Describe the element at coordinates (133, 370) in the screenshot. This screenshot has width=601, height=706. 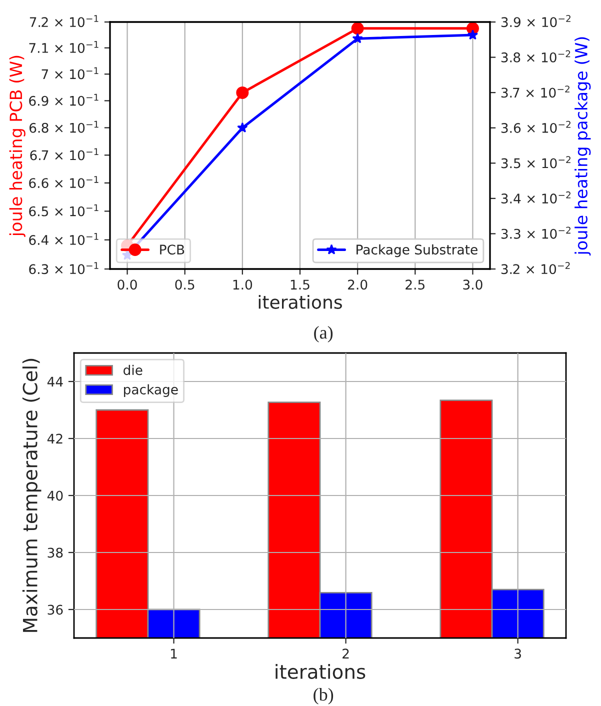
I see `legend-label: die` at that location.